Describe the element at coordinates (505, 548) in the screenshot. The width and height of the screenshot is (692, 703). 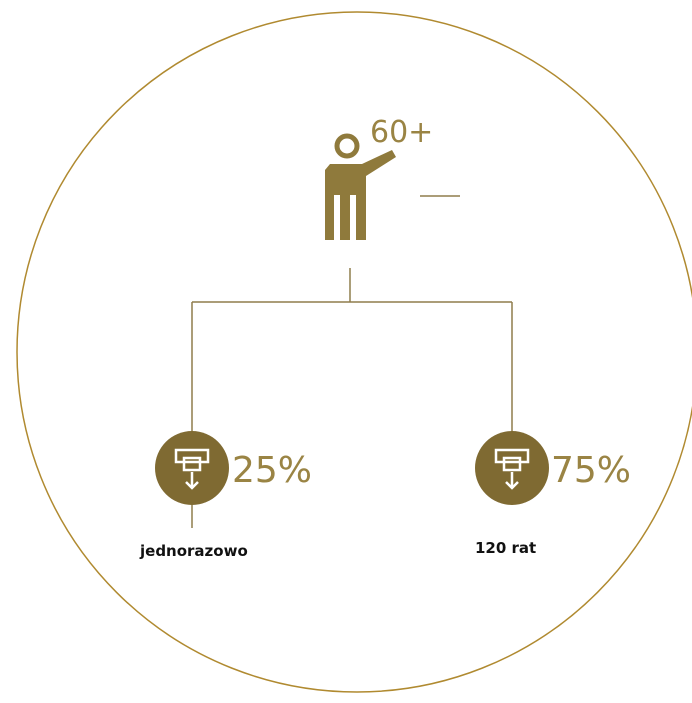
I see `branch-label: 120 rat` at that location.